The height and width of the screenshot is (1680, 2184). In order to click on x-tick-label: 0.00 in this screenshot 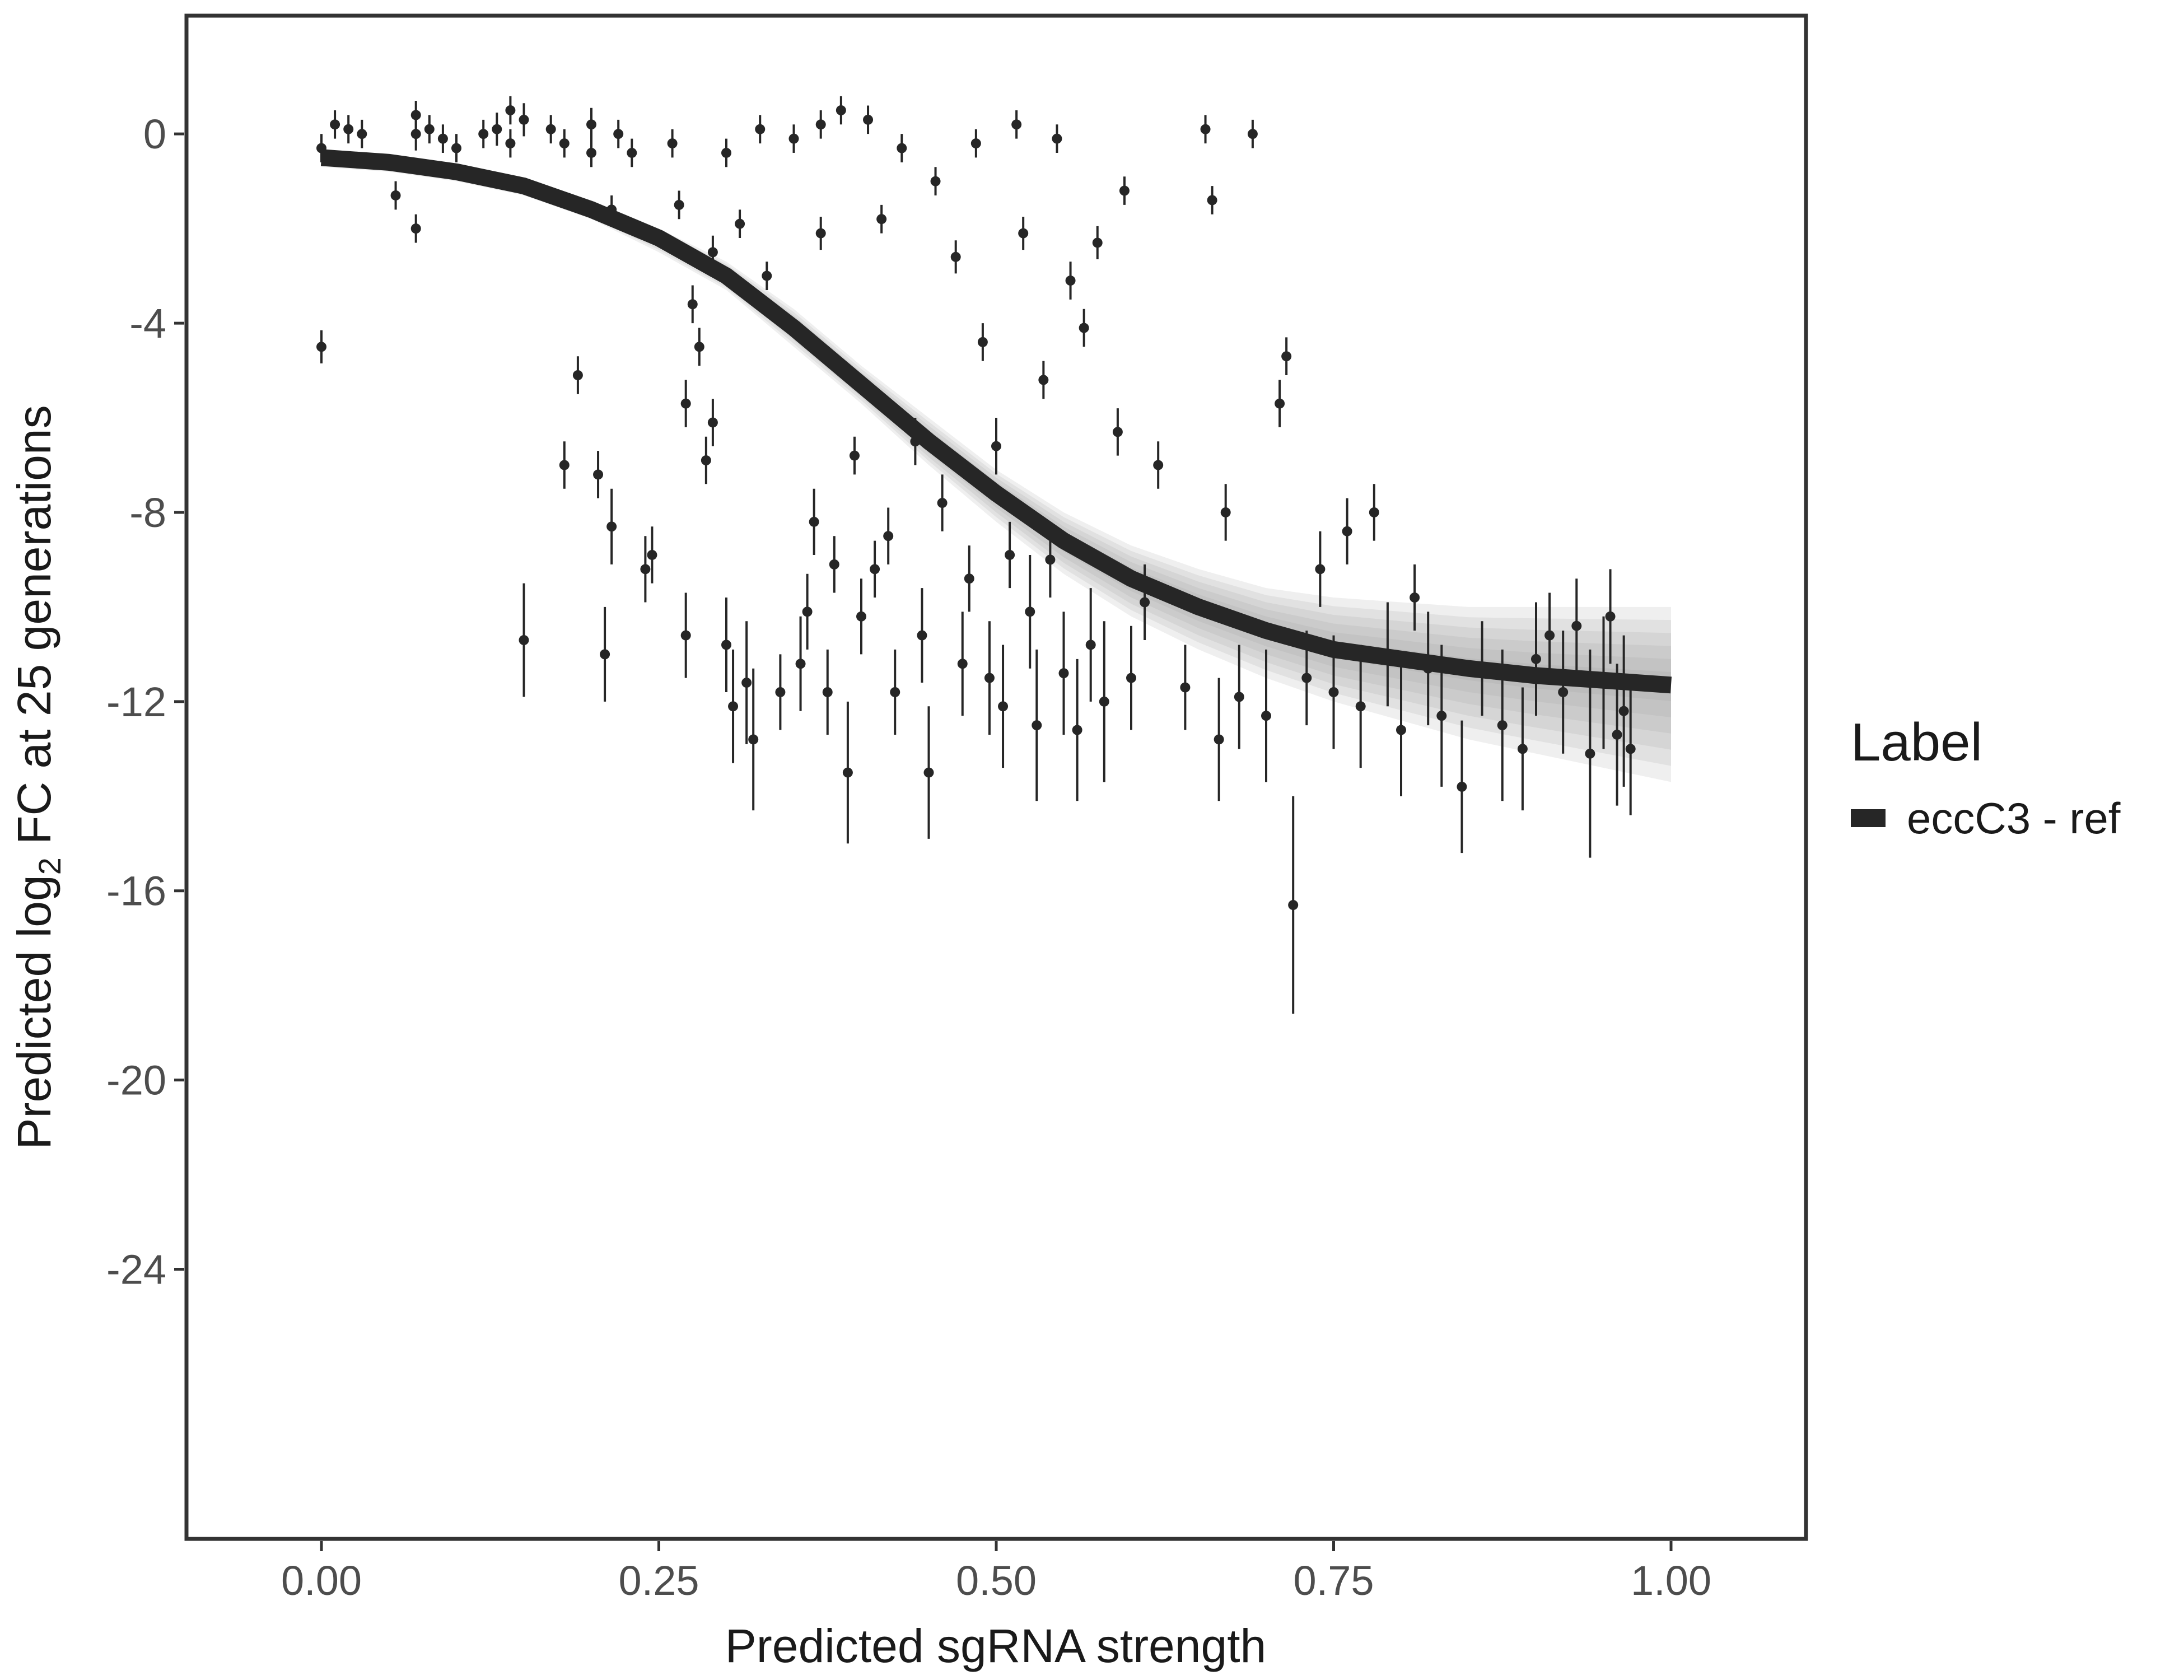, I will do `click(322, 1581)`.